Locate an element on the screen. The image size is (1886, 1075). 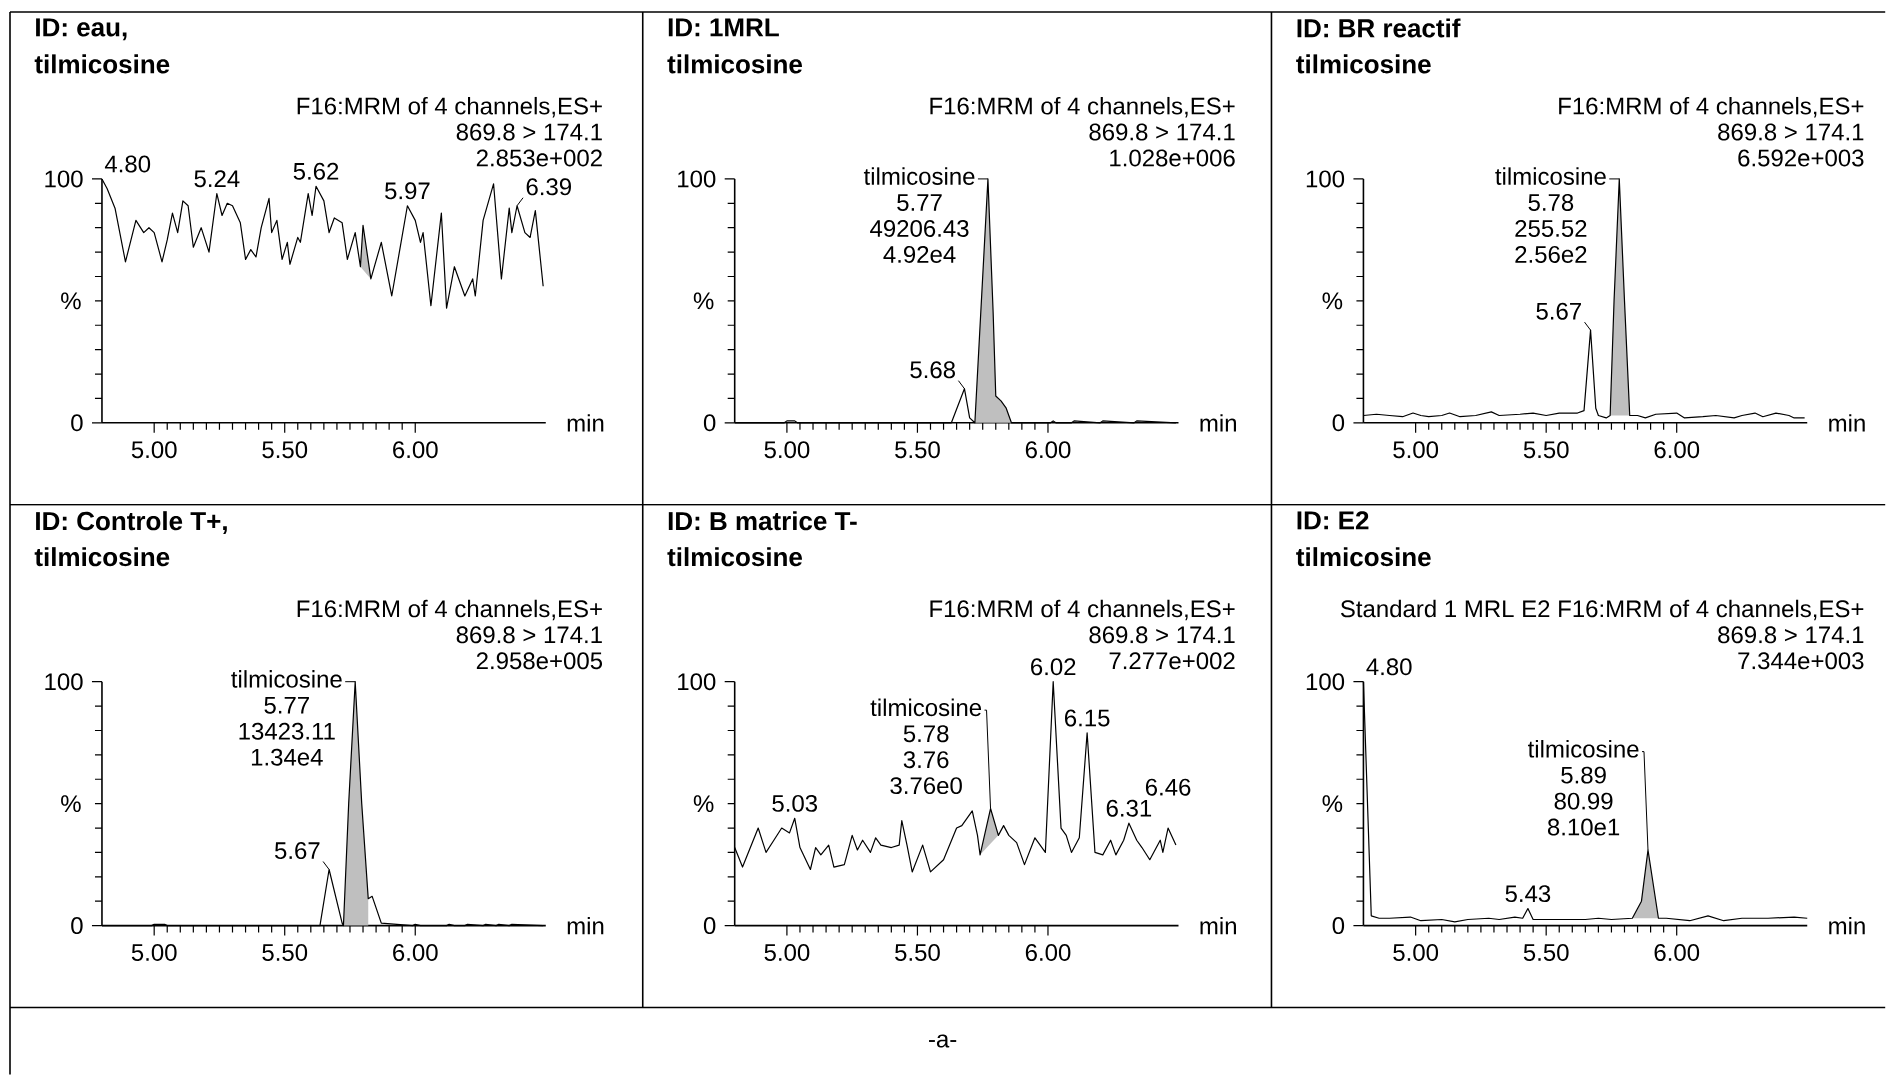
chart-title: ID: eau, is located at coordinates (81, 29).